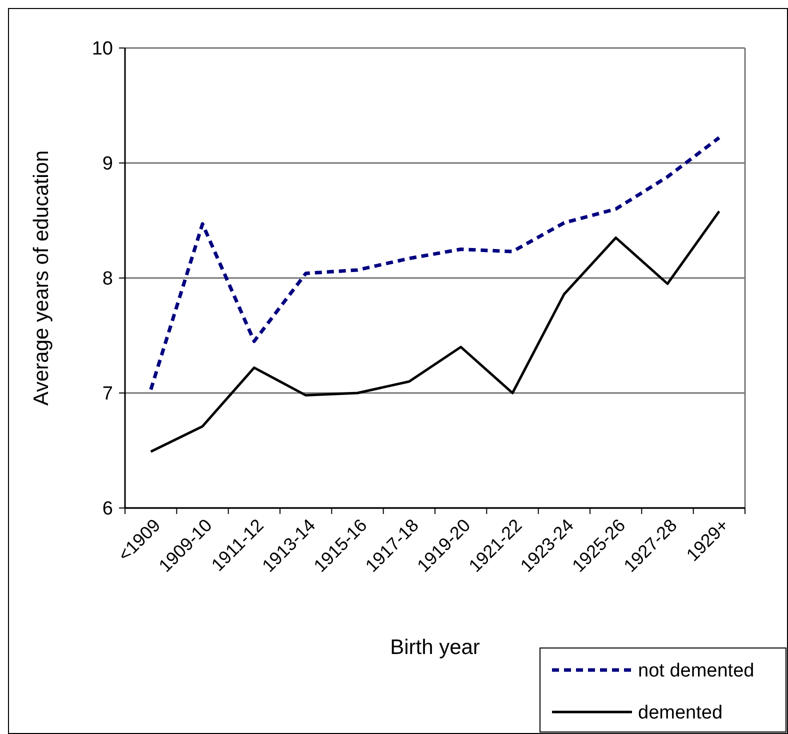 The image size is (788, 734). Describe the element at coordinates (107, 509) in the screenshot. I see `y-tick-label: 6` at that location.